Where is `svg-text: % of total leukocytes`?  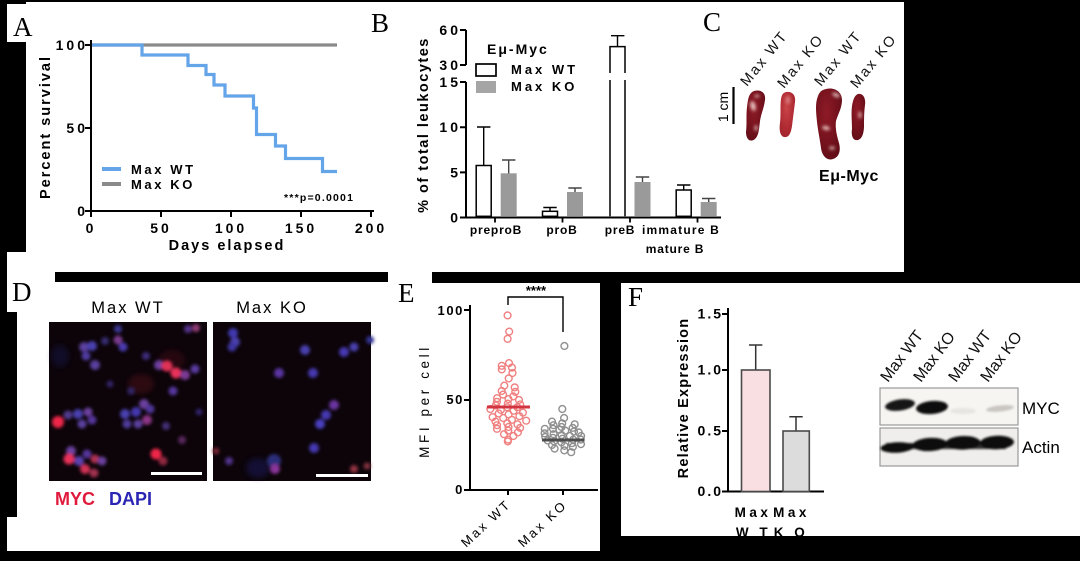 svg-text: % of total leukocytes is located at coordinates (424, 125).